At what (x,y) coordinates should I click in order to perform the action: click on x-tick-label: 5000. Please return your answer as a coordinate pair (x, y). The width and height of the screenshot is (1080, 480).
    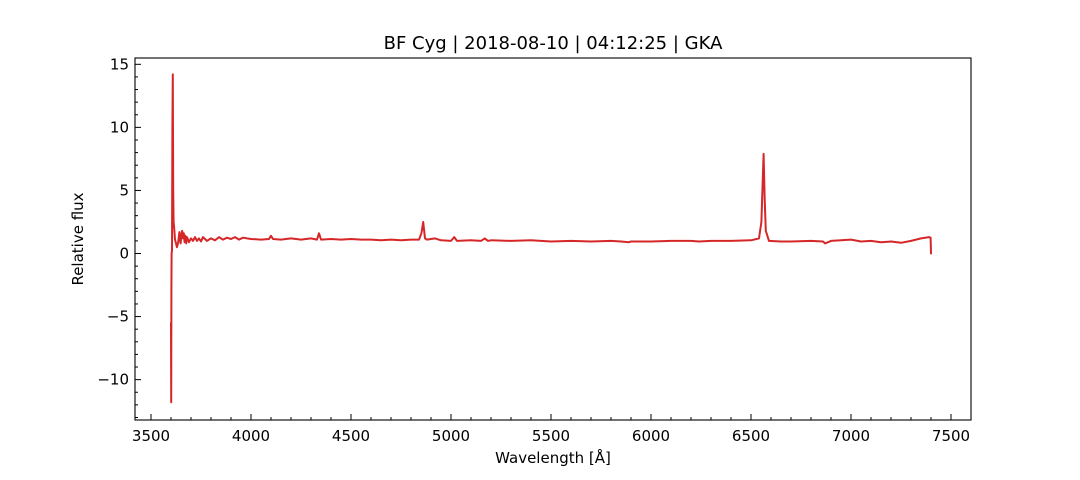
    Looking at the image, I should click on (451, 436).